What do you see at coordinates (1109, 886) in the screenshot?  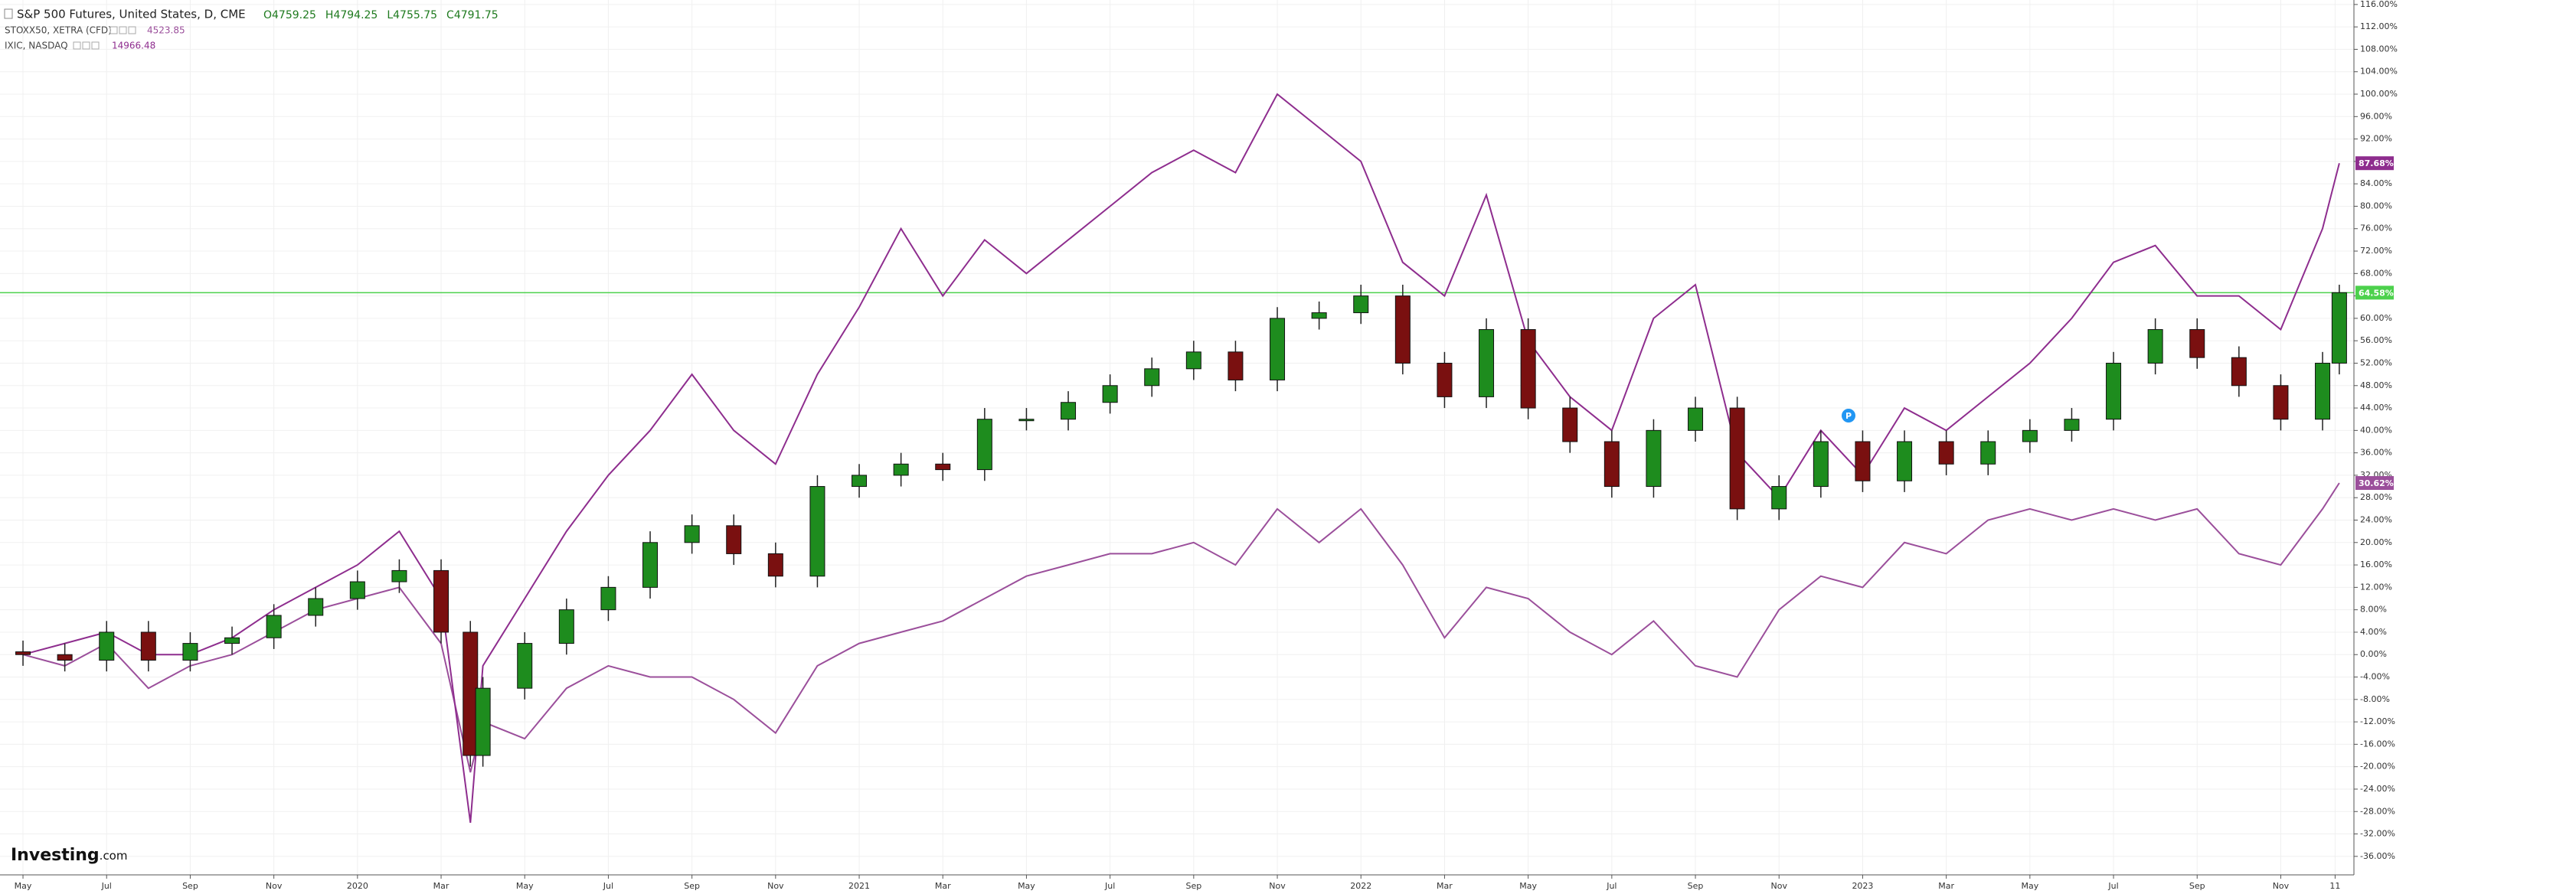 I see `x-tick-label: Jul` at bounding box center [1109, 886].